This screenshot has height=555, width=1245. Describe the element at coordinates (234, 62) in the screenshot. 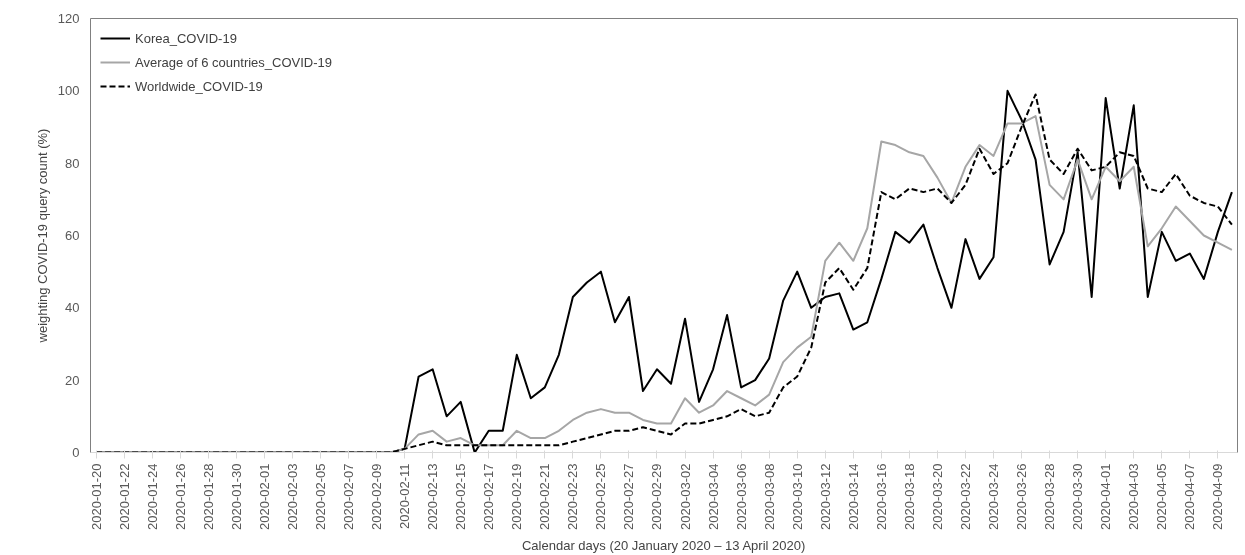

I see `legend-label: Average of 6 countries_COVID-19` at that location.